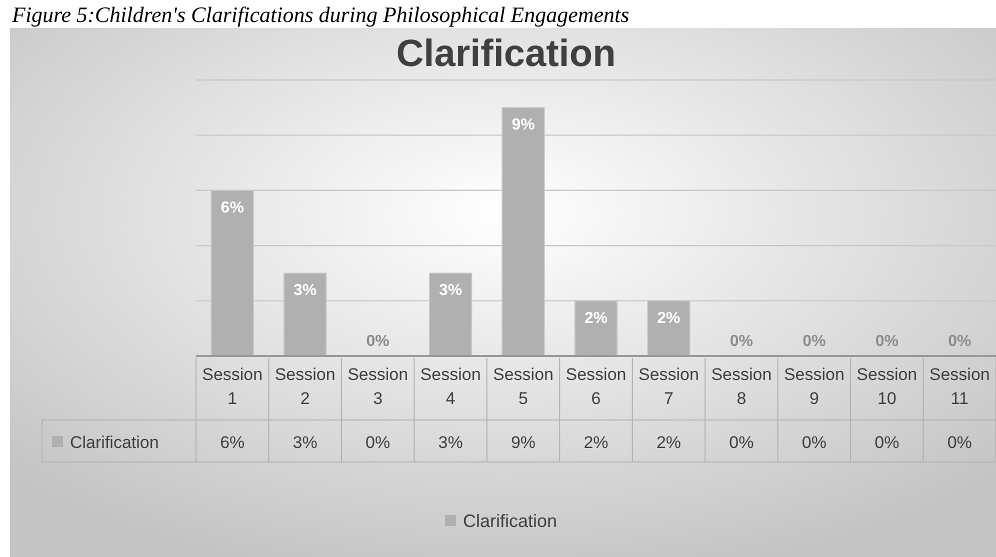 The height and width of the screenshot is (557, 996). I want to click on chart-title: Clarification, so click(506, 54).